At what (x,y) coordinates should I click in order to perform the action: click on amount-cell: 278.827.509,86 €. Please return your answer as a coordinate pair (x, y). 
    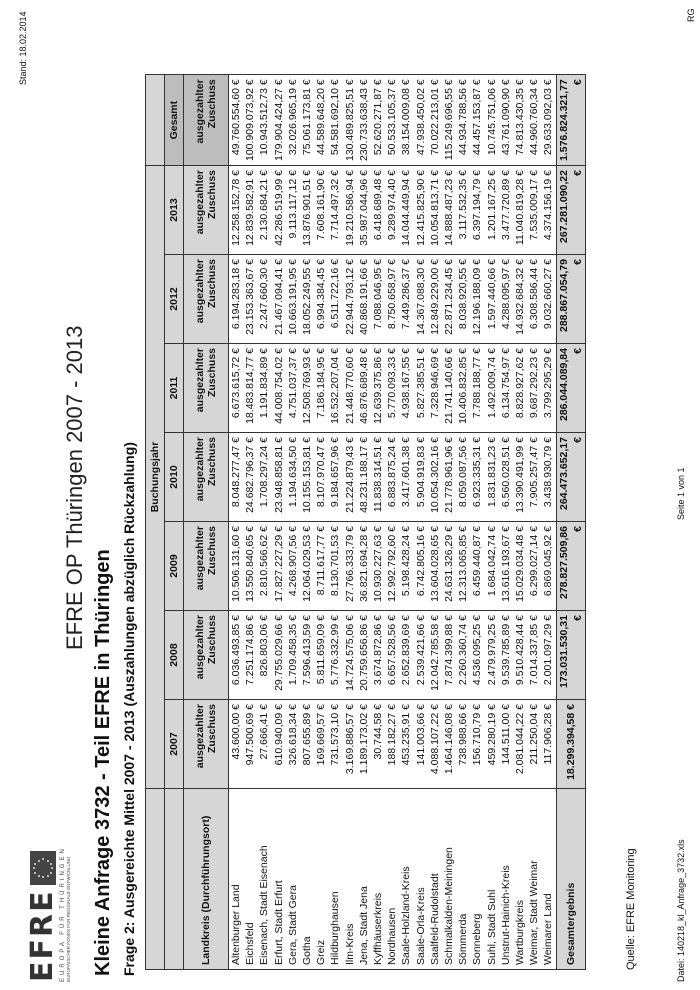
    Looking at the image, I should click on (571, 566).